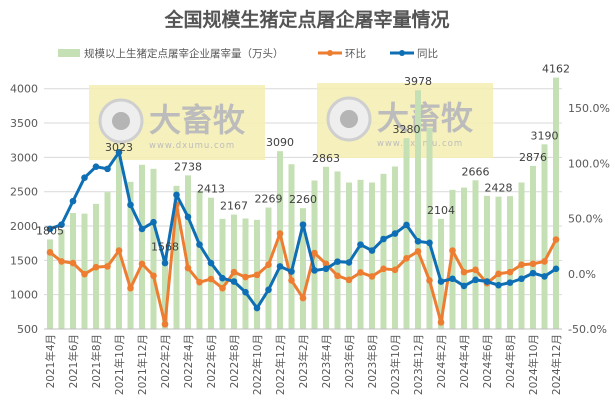 The image size is (615, 401). What do you see at coordinates (188, 361) in the screenshot?
I see `x-tick-label: 2022年4月` at bounding box center [188, 361].